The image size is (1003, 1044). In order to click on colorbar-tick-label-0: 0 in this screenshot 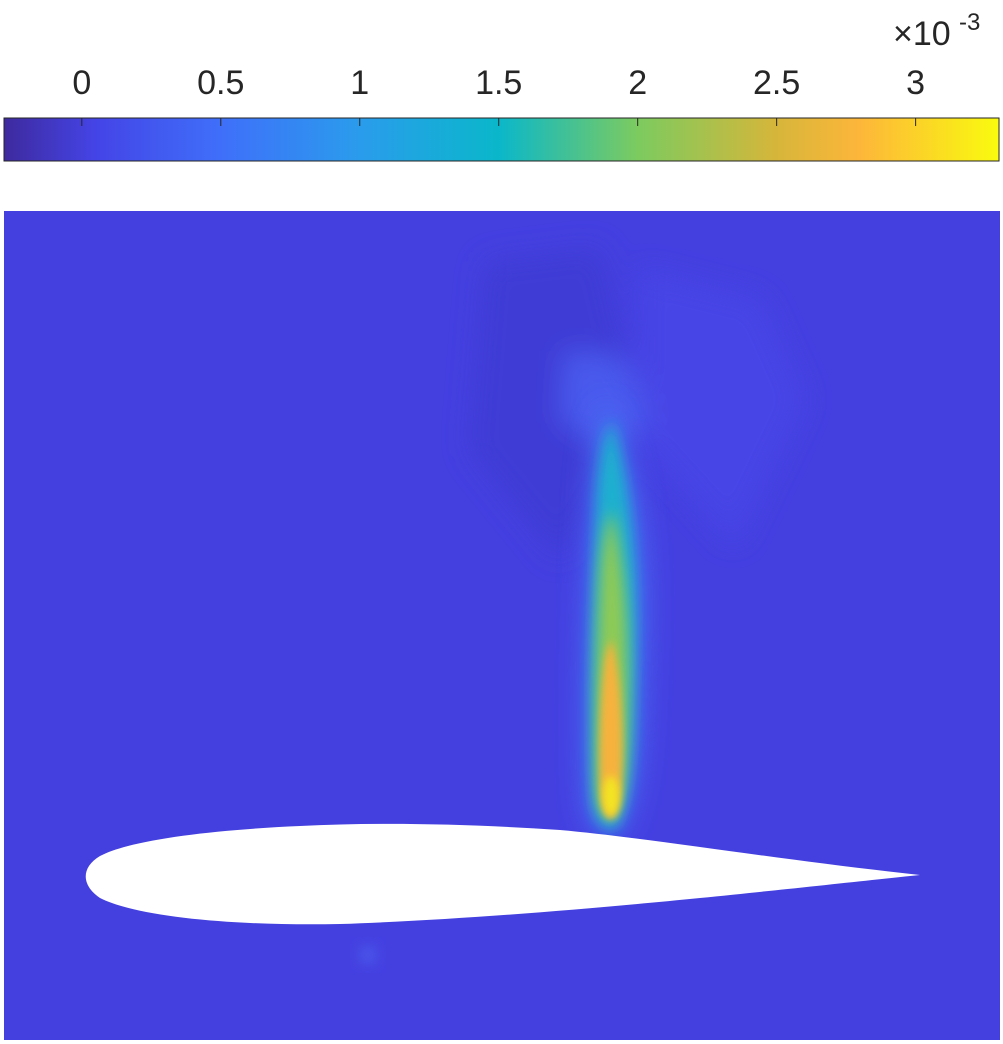, I will do `click(81, 83)`.